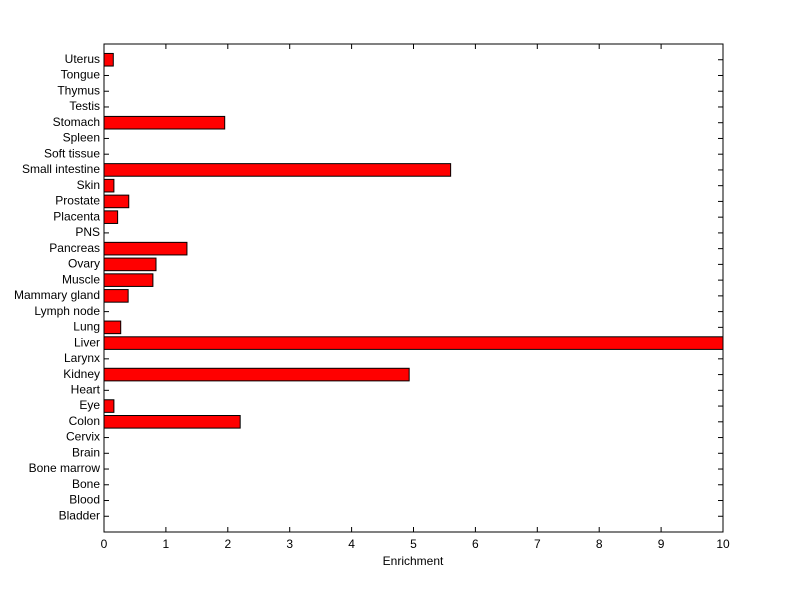 The height and width of the screenshot is (599, 800). I want to click on y-tick-label: Pancreas, so click(74, 248).